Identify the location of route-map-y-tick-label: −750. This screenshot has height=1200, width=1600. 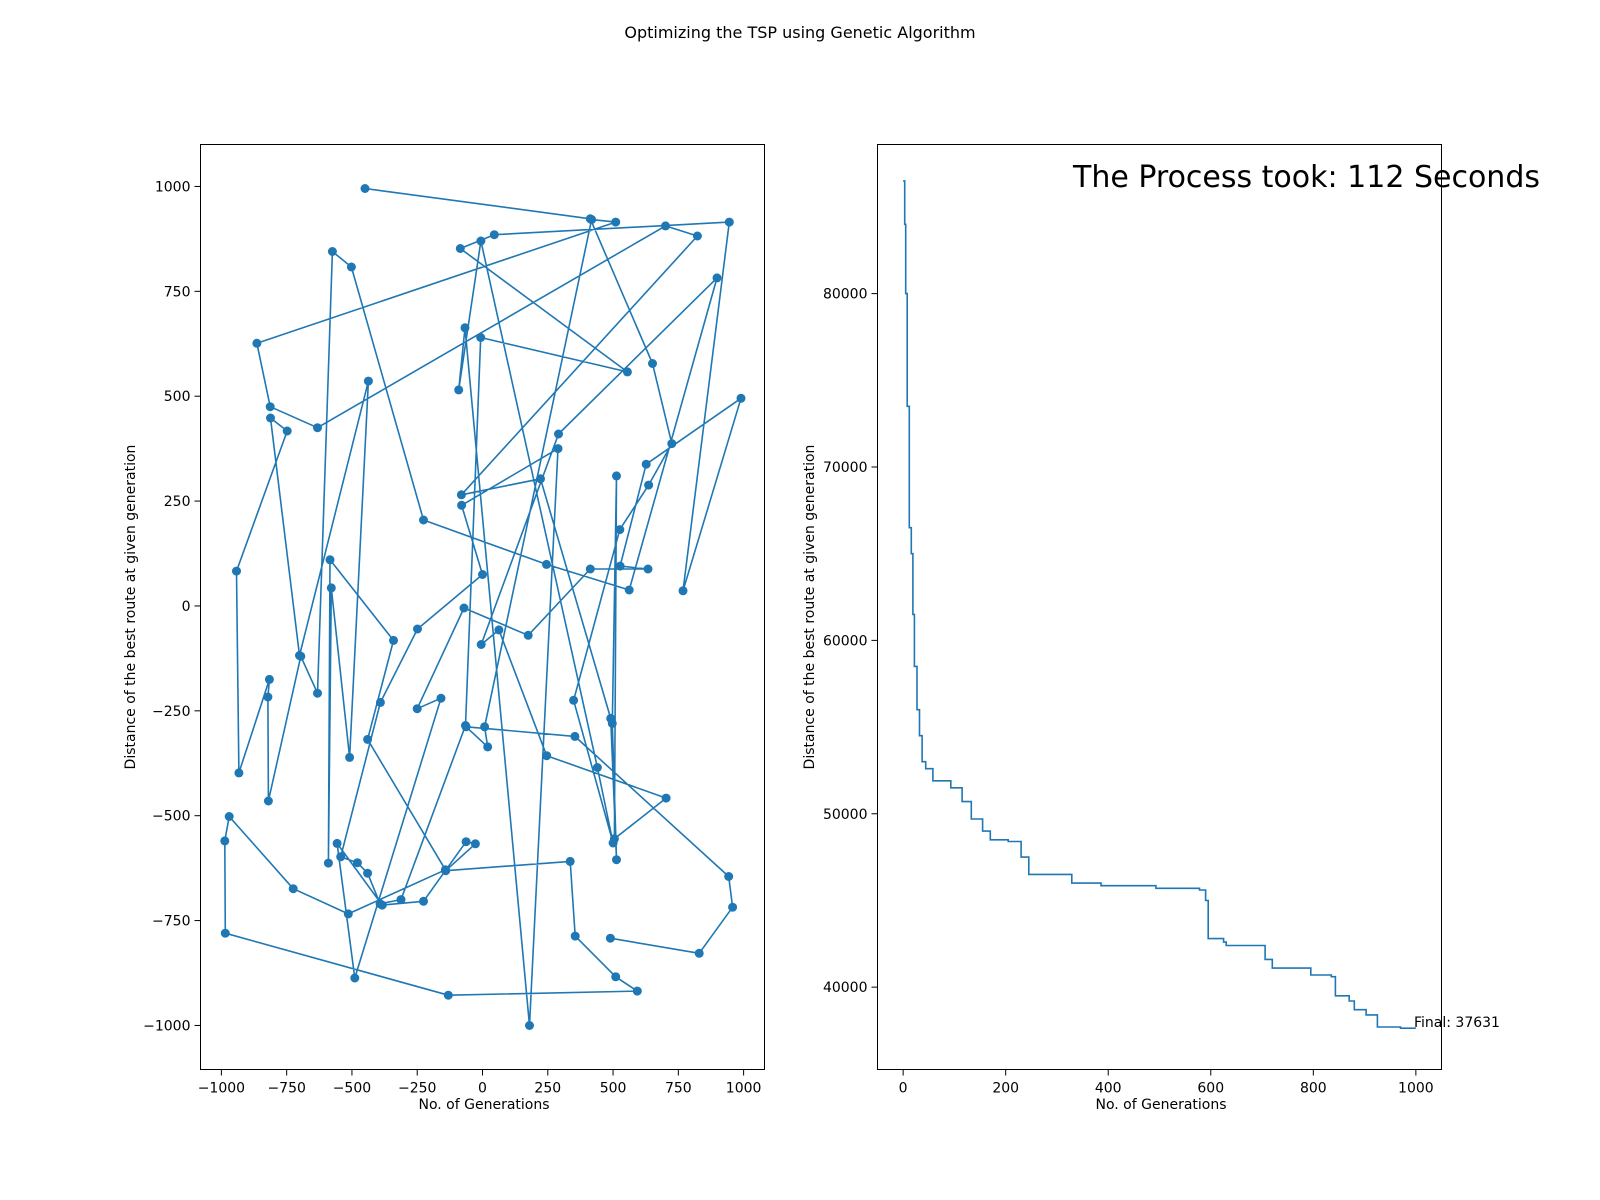
(171, 922).